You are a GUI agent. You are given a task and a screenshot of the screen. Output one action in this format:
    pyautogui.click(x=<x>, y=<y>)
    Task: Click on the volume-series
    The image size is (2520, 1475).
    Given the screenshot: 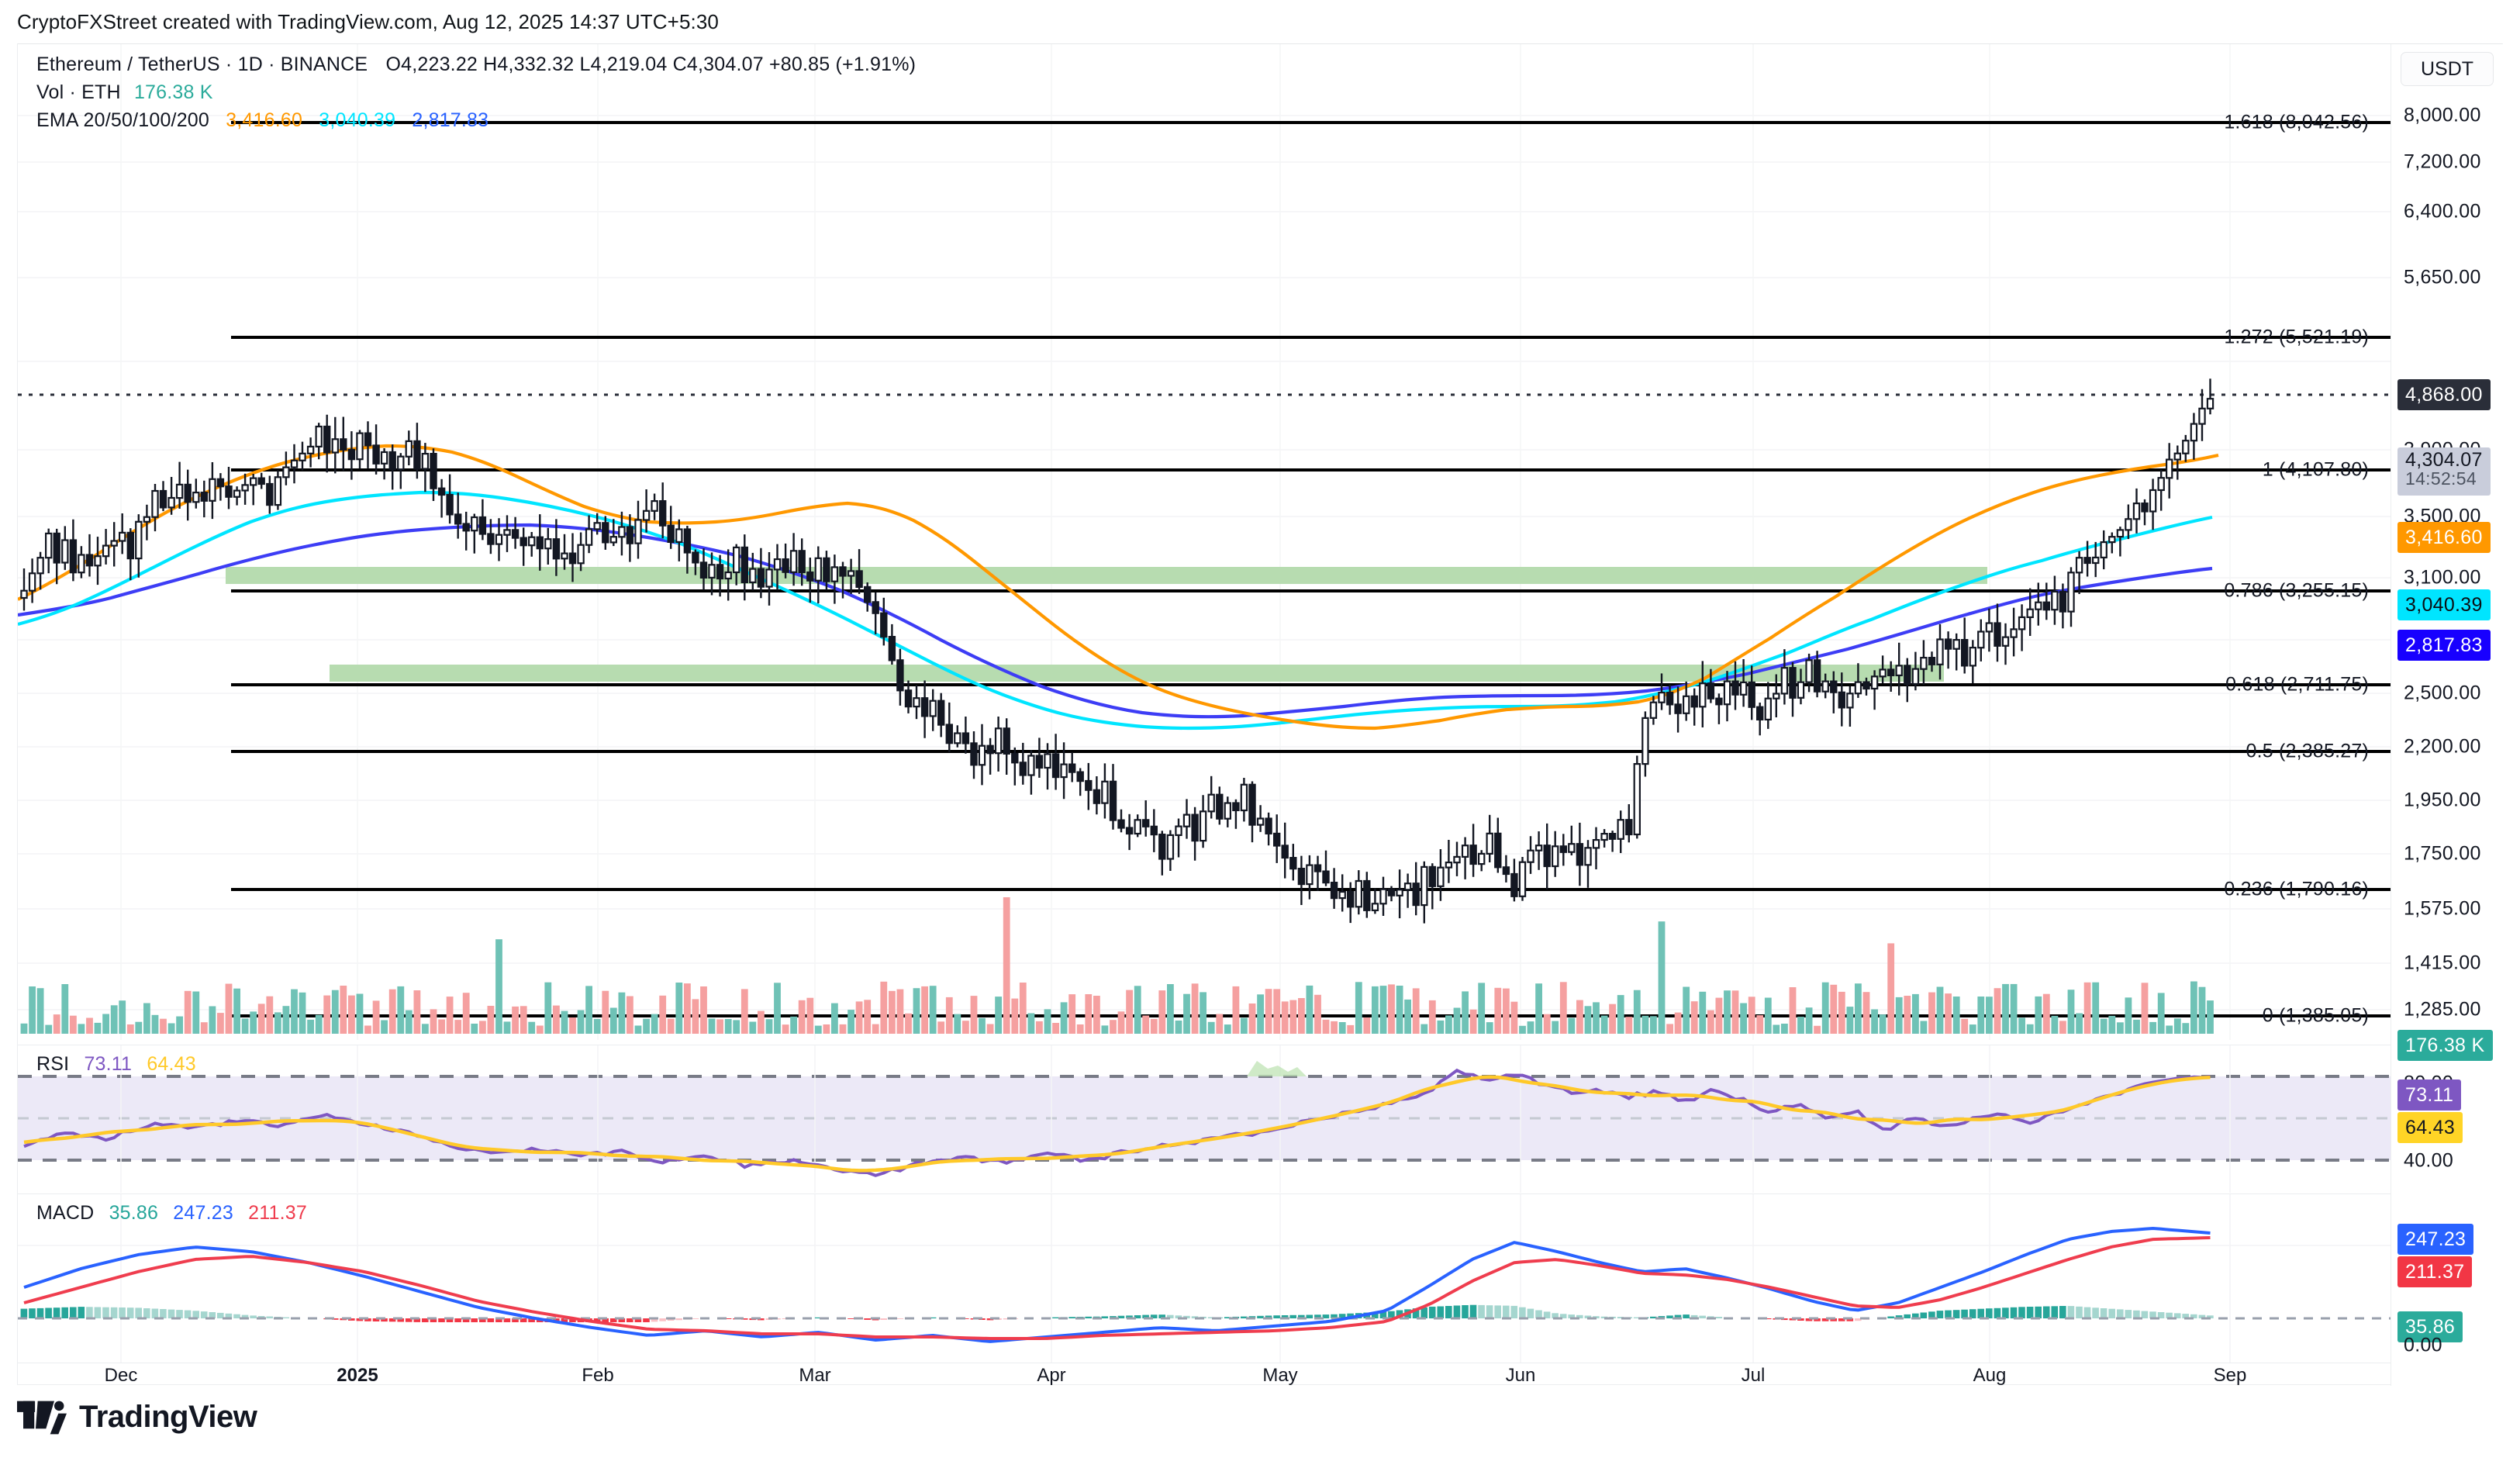 What is the action you would take?
    pyautogui.click(x=1117, y=966)
    